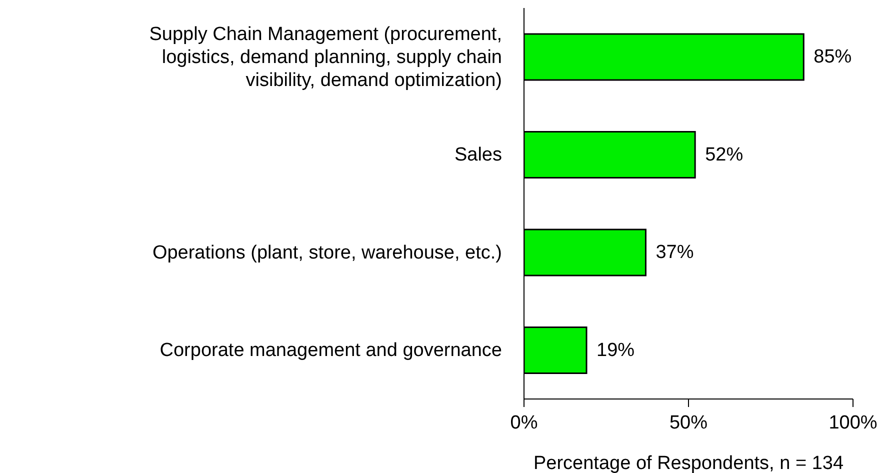 Image resolution: width=888 pixels, height=473 pixels. What do you see at coordinates (327, 252) in the screenshot?
I see `y-tick-label: Operations (plant, store, warehouse, etc.)` at bounding box center [327, 252].